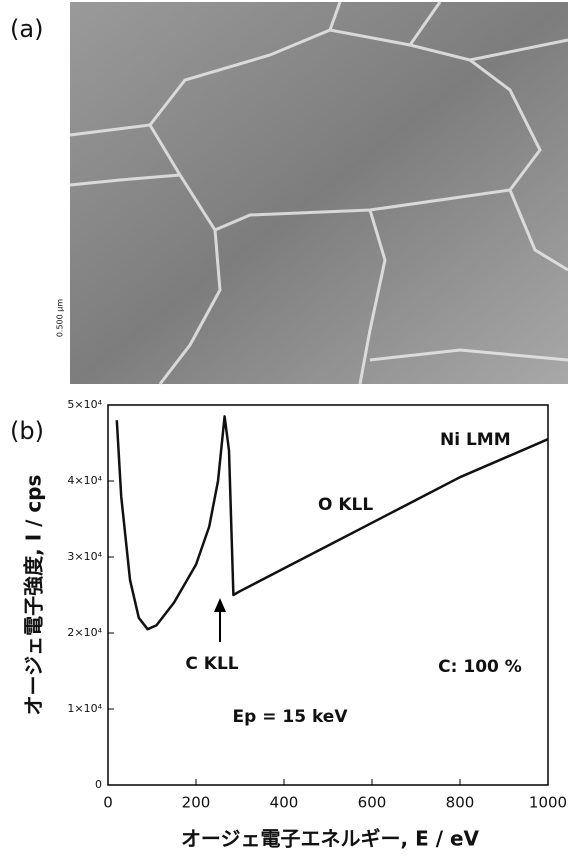  What do you see at coordinates (196, 803) in the screenshot?
I see `x-tick-label: 200` at bounding box center [196, 803].